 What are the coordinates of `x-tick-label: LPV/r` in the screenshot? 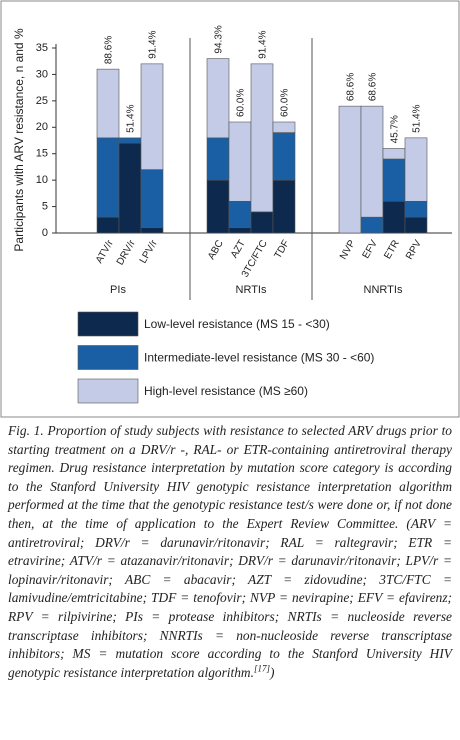 It's located at (149, 252).